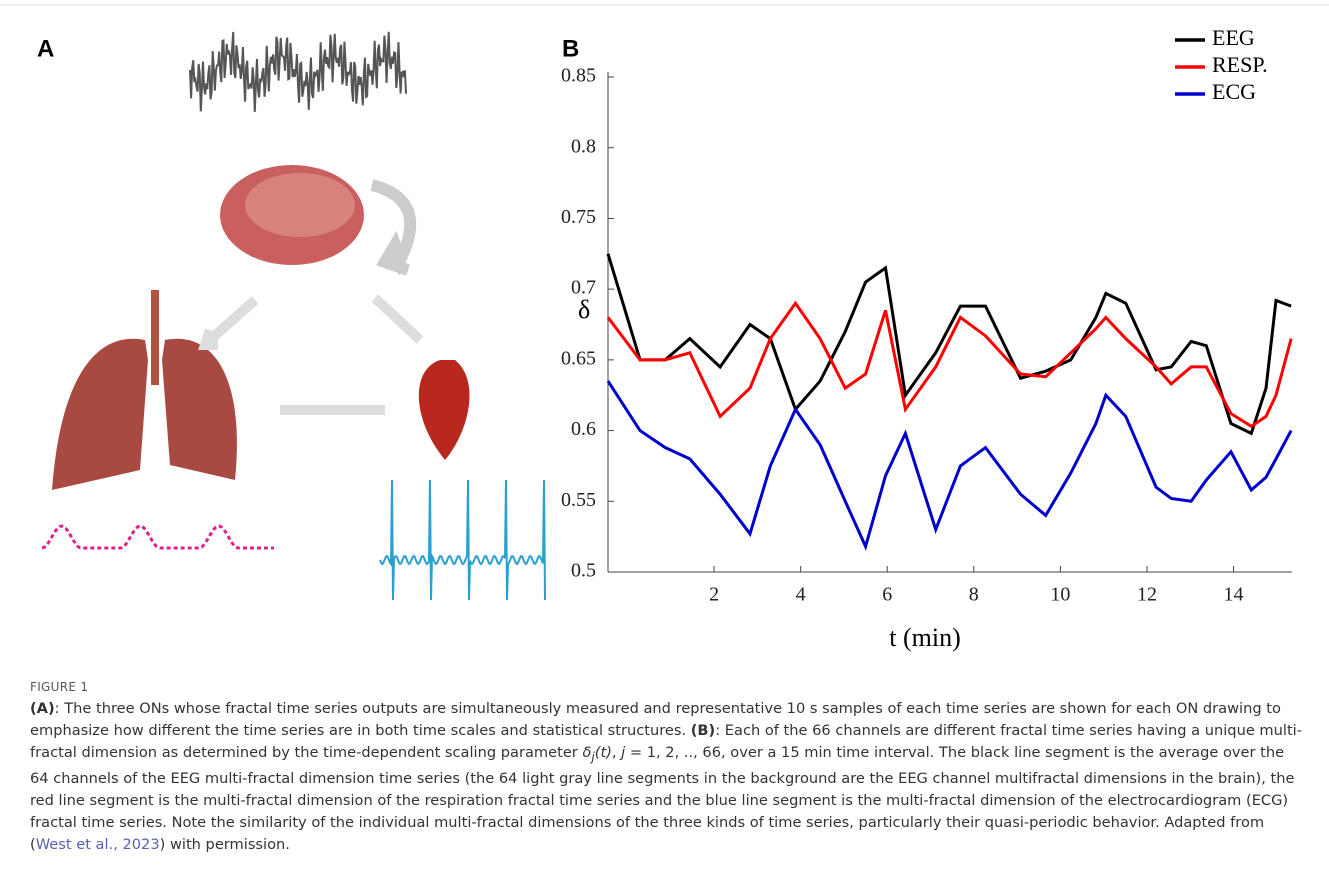  I want to click on legend-label: ECG, so click(1234, 91).